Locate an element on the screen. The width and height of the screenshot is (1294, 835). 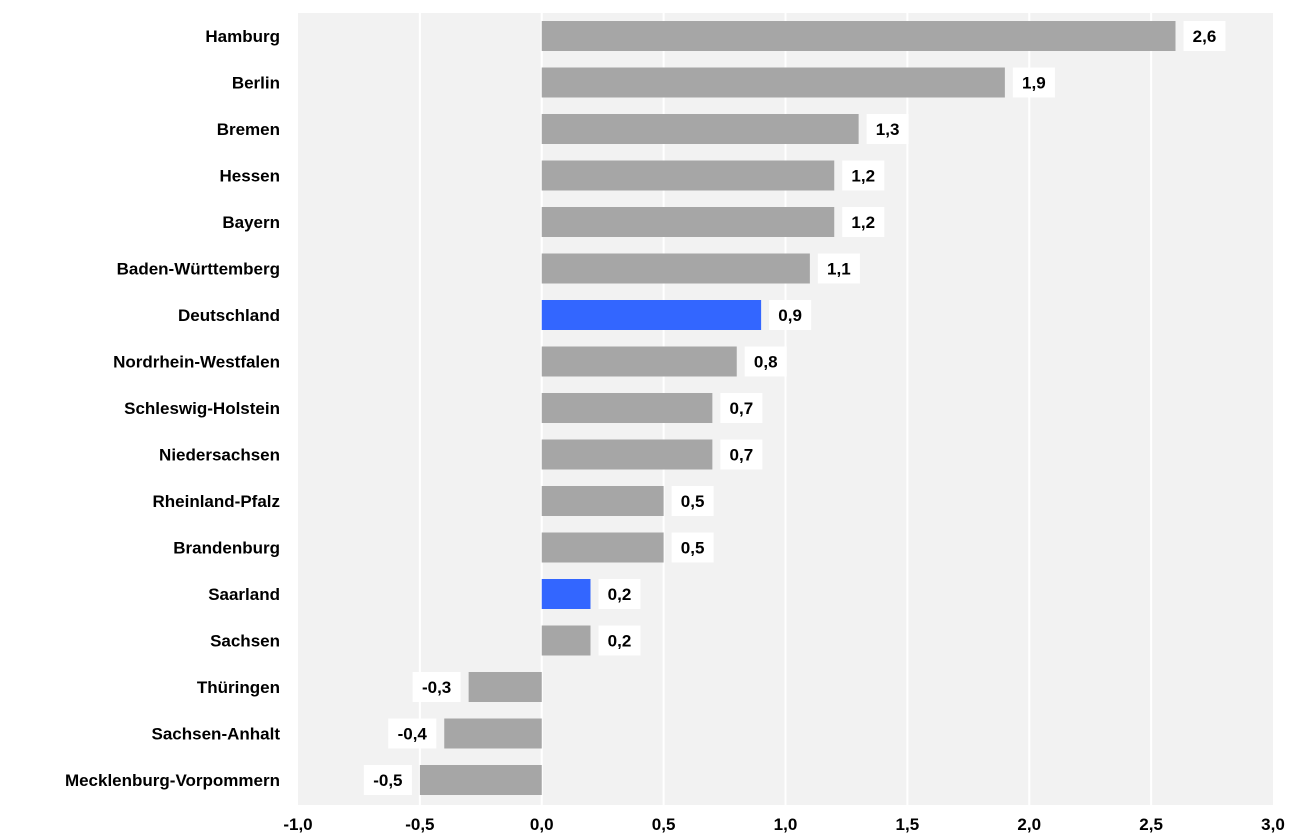
data-label: 1,9 is located at coordinates (1034, 83).